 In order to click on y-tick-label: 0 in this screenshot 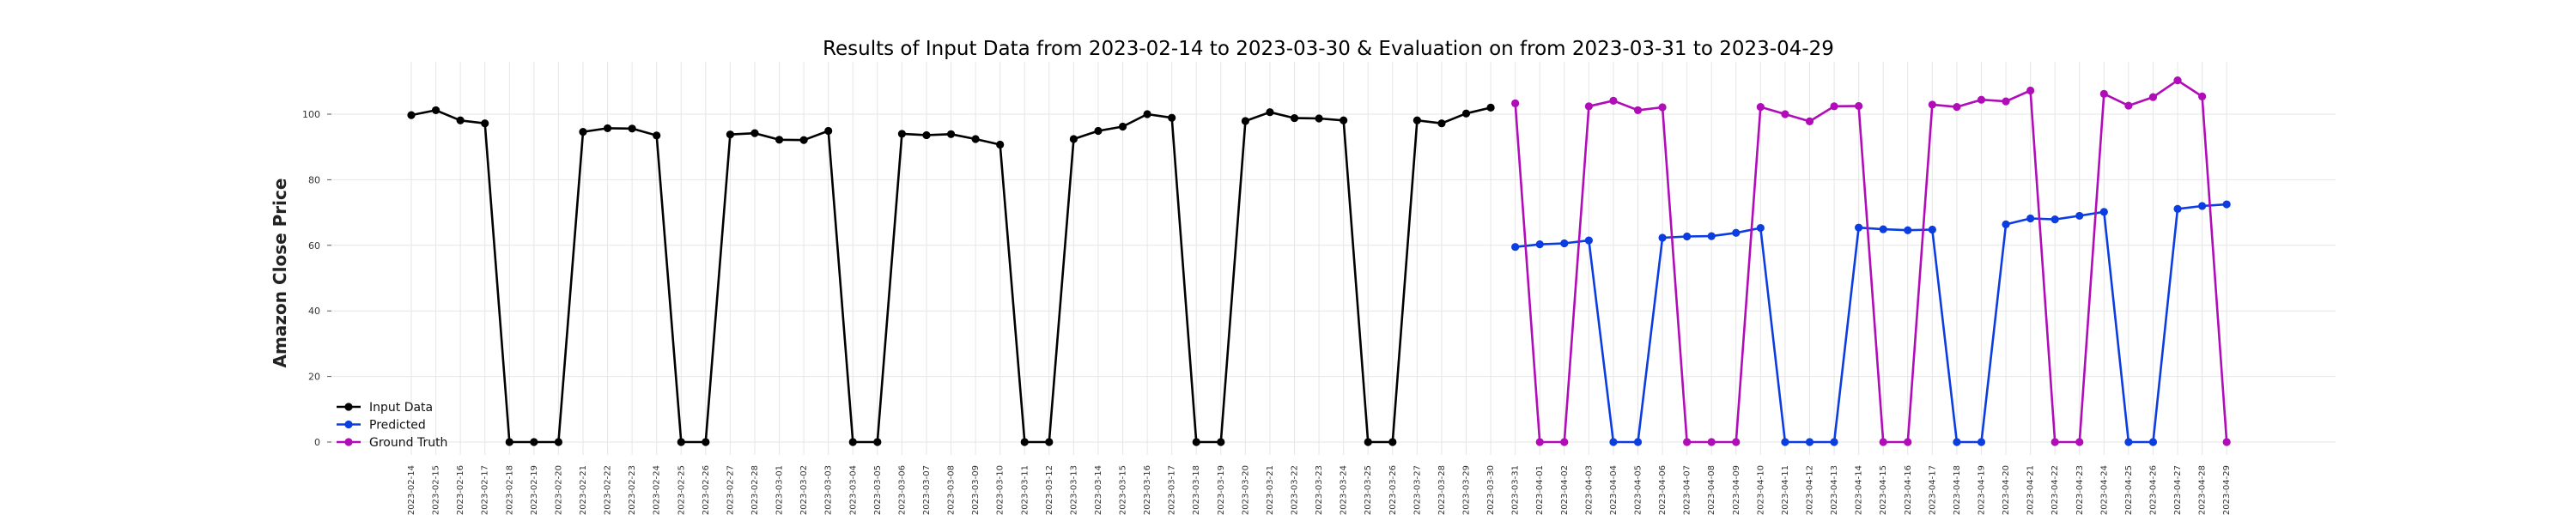, I will do `click(317, 442)`.